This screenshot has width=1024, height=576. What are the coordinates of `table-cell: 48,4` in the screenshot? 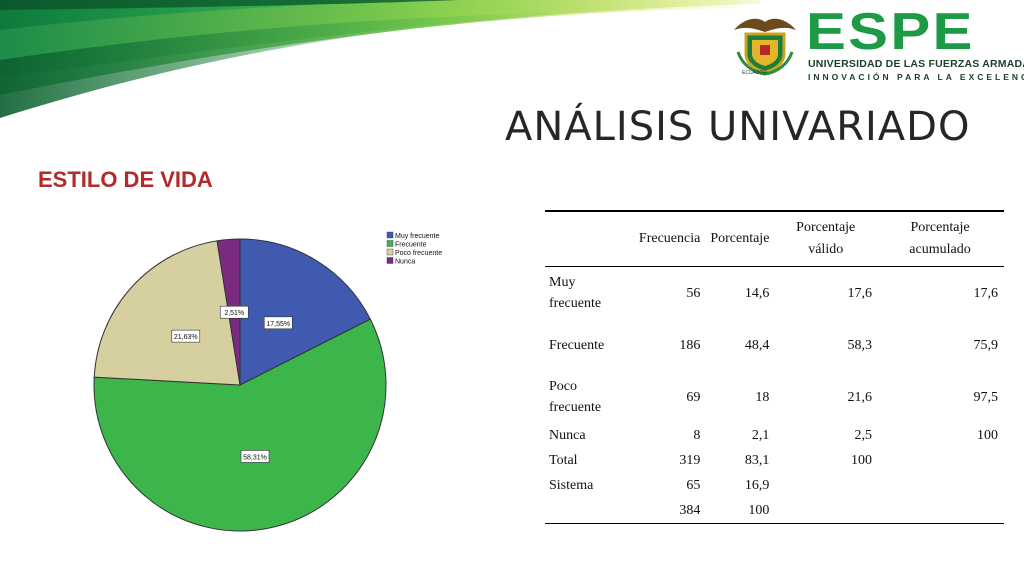 It's located at (757, 345).